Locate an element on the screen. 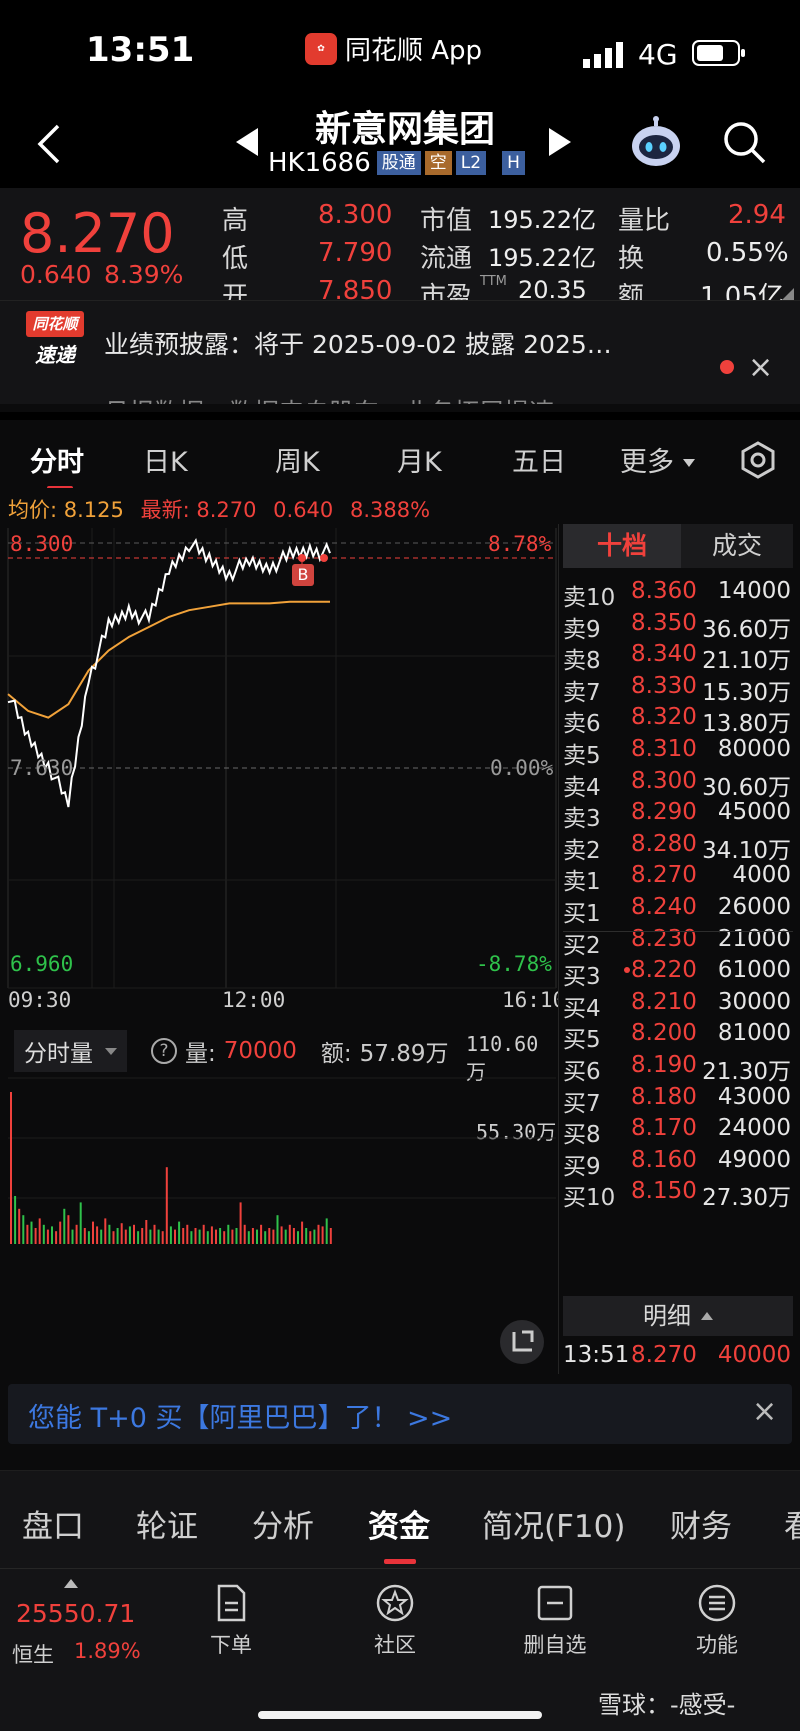 The width and height of the screenshot is (800, 1731). turnover-amount-label: 额: is located at coordinates (336, 1054).